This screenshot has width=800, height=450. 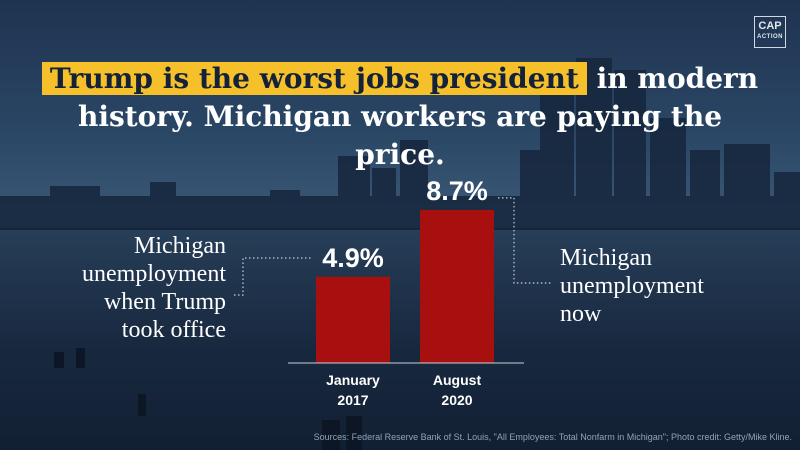 What do you see at coordinates (672, 78) in the screenshot?
I see `headline-line1-rest: in modern` at bounding box center [672, 78].